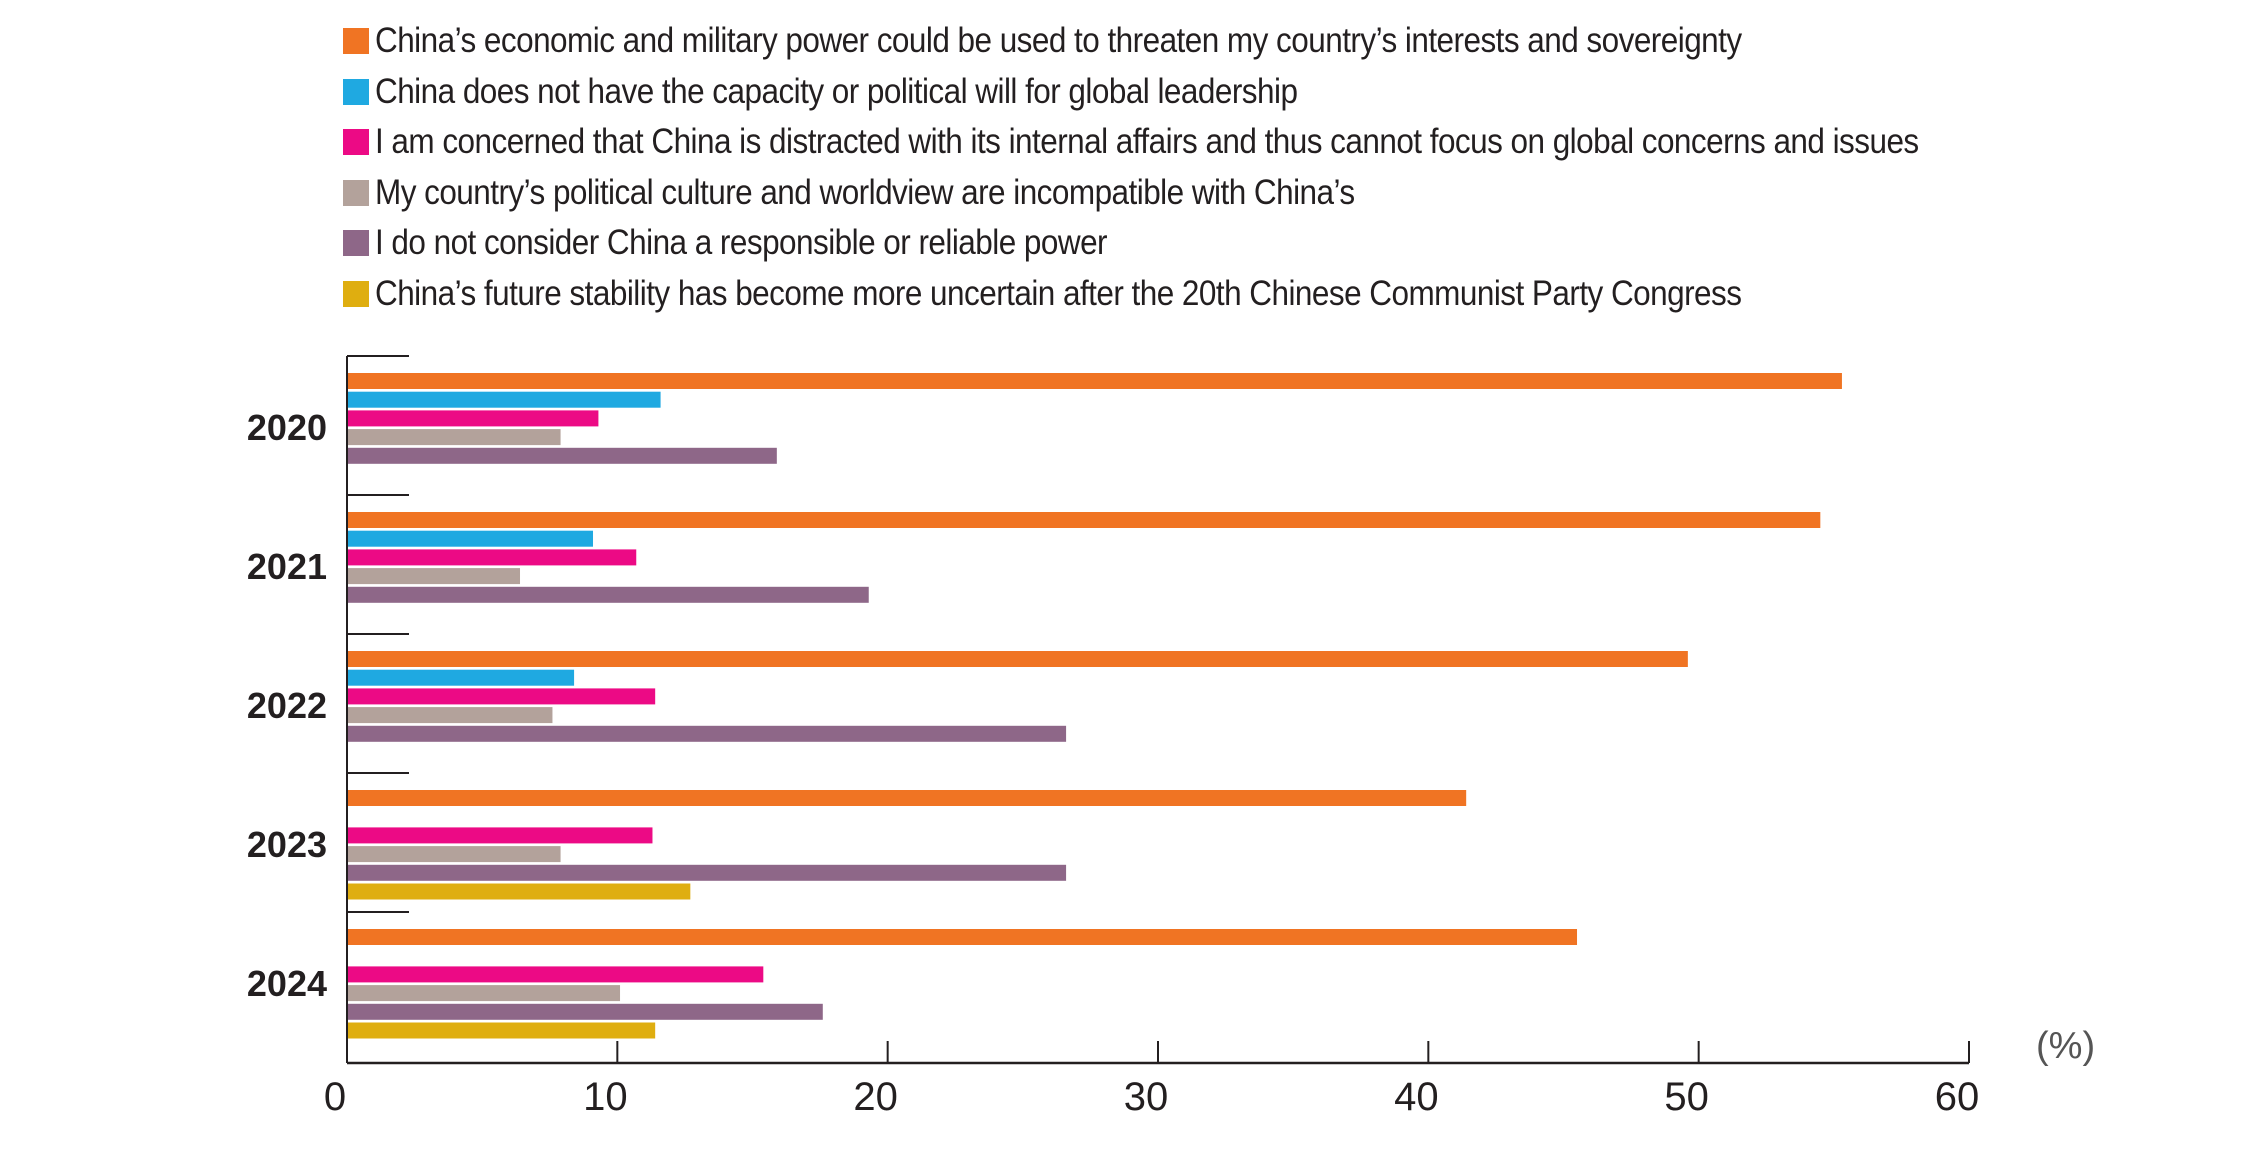  What do you see at coordinates (2065, 1046) in the screenshot?
I see `x-unit-label: (%)` at bounding box center [2065, 1046].